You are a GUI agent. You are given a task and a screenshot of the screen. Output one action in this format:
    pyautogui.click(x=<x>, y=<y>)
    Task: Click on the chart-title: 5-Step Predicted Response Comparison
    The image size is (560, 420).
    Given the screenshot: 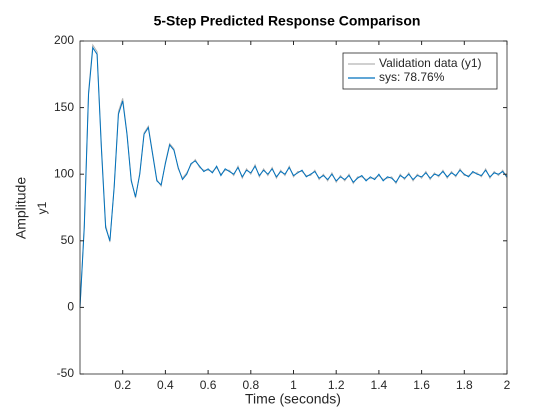 What is the action you would take?
    pyautogui.click(x=287, y=21)
    